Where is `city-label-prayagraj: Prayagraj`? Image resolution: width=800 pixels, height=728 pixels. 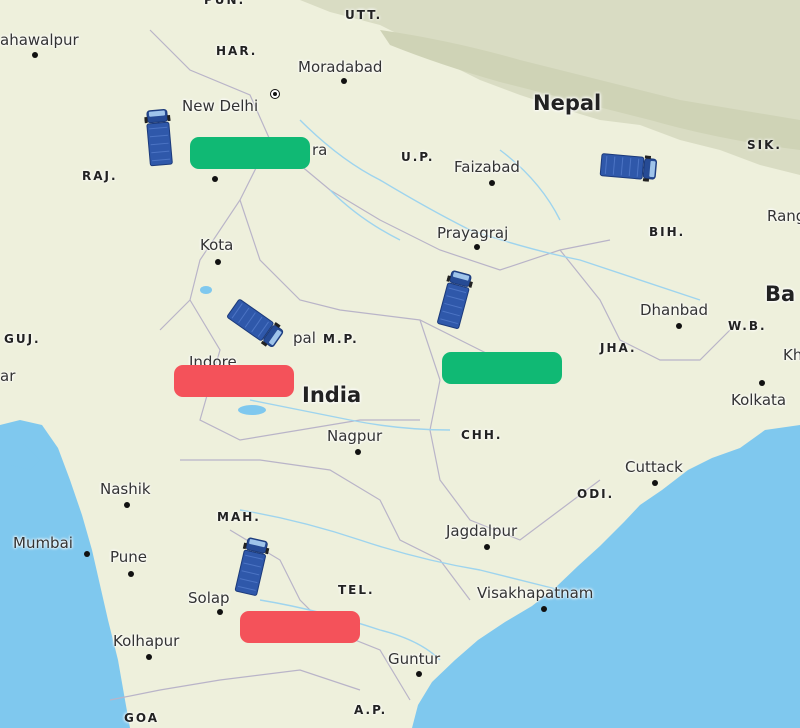
city-label-prayagraj: Prayagraj is located at coordinates (473, 233).